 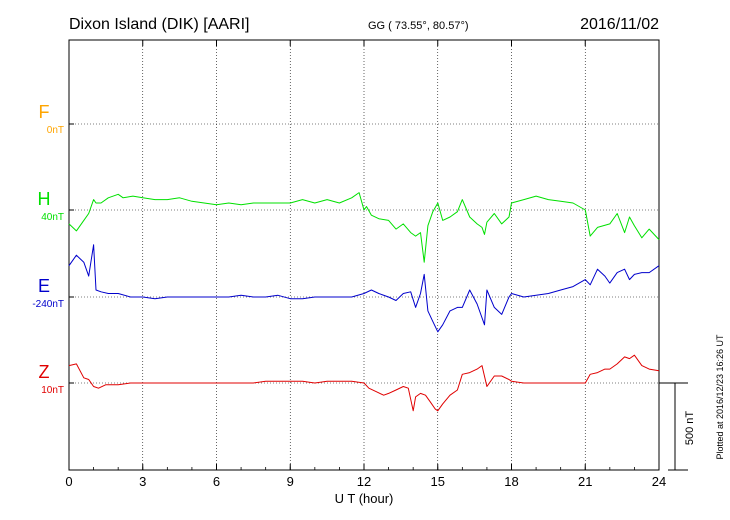 I want to click on x-tick-label: 3, so click(x=142, y=481).